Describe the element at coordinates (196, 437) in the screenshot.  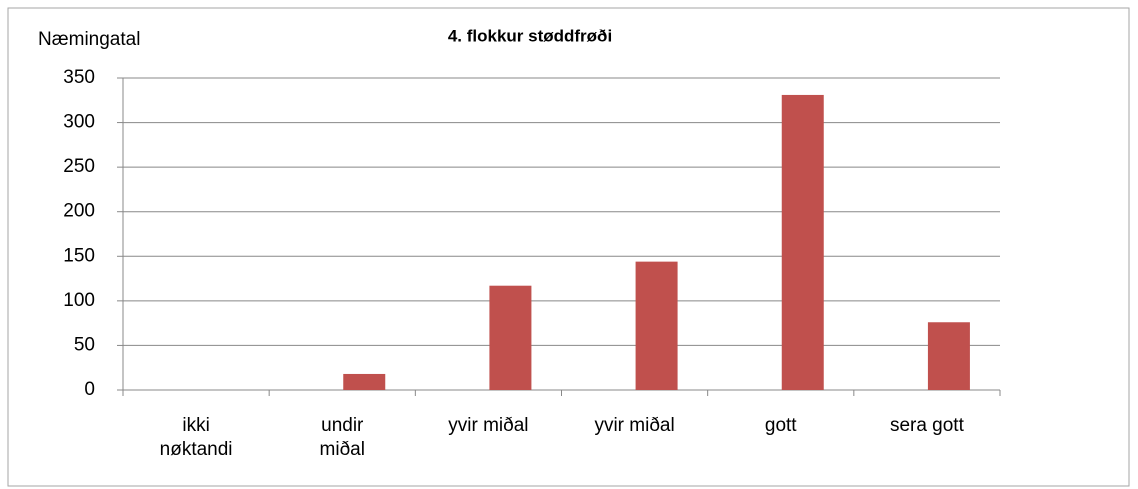
I see `x-tick-label: ikki nøktandi` at that location.